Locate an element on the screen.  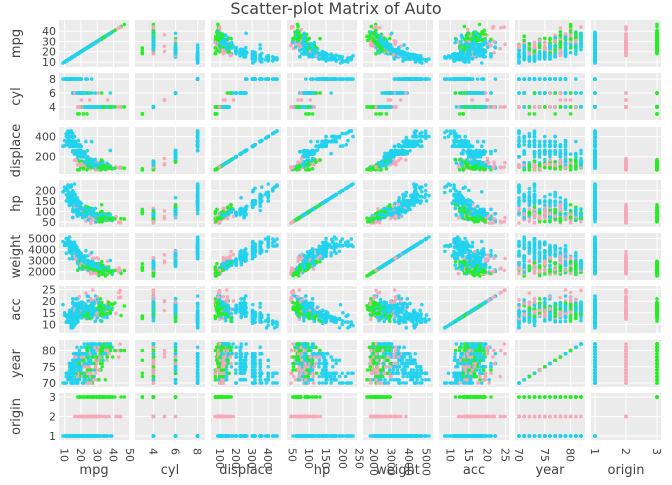
point-acceleration-weight is located at coordinates (429, 320).